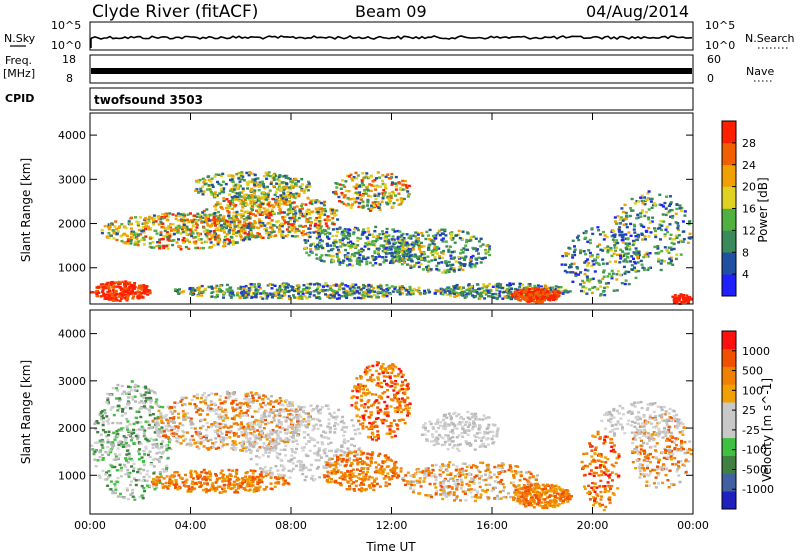 This screenshot has width=800, height=554. I want to click on freq-tick-top: 18, so click(69, 59).